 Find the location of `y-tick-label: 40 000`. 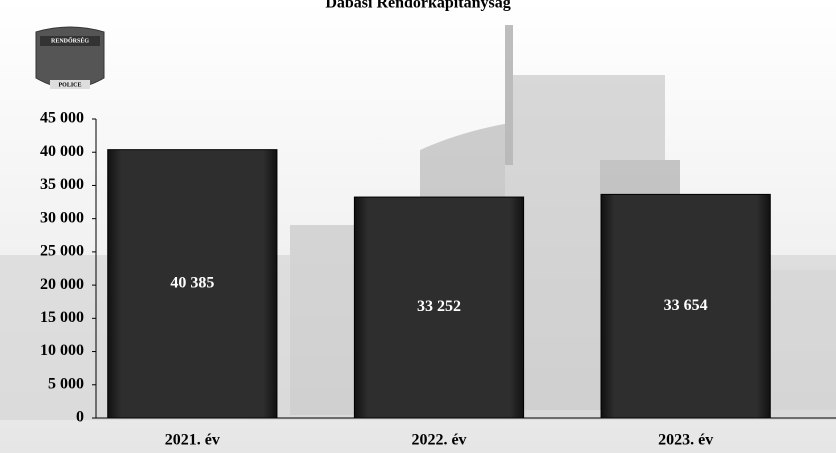

y-tick-label: 40 000 is located at coordinates (62, 151).